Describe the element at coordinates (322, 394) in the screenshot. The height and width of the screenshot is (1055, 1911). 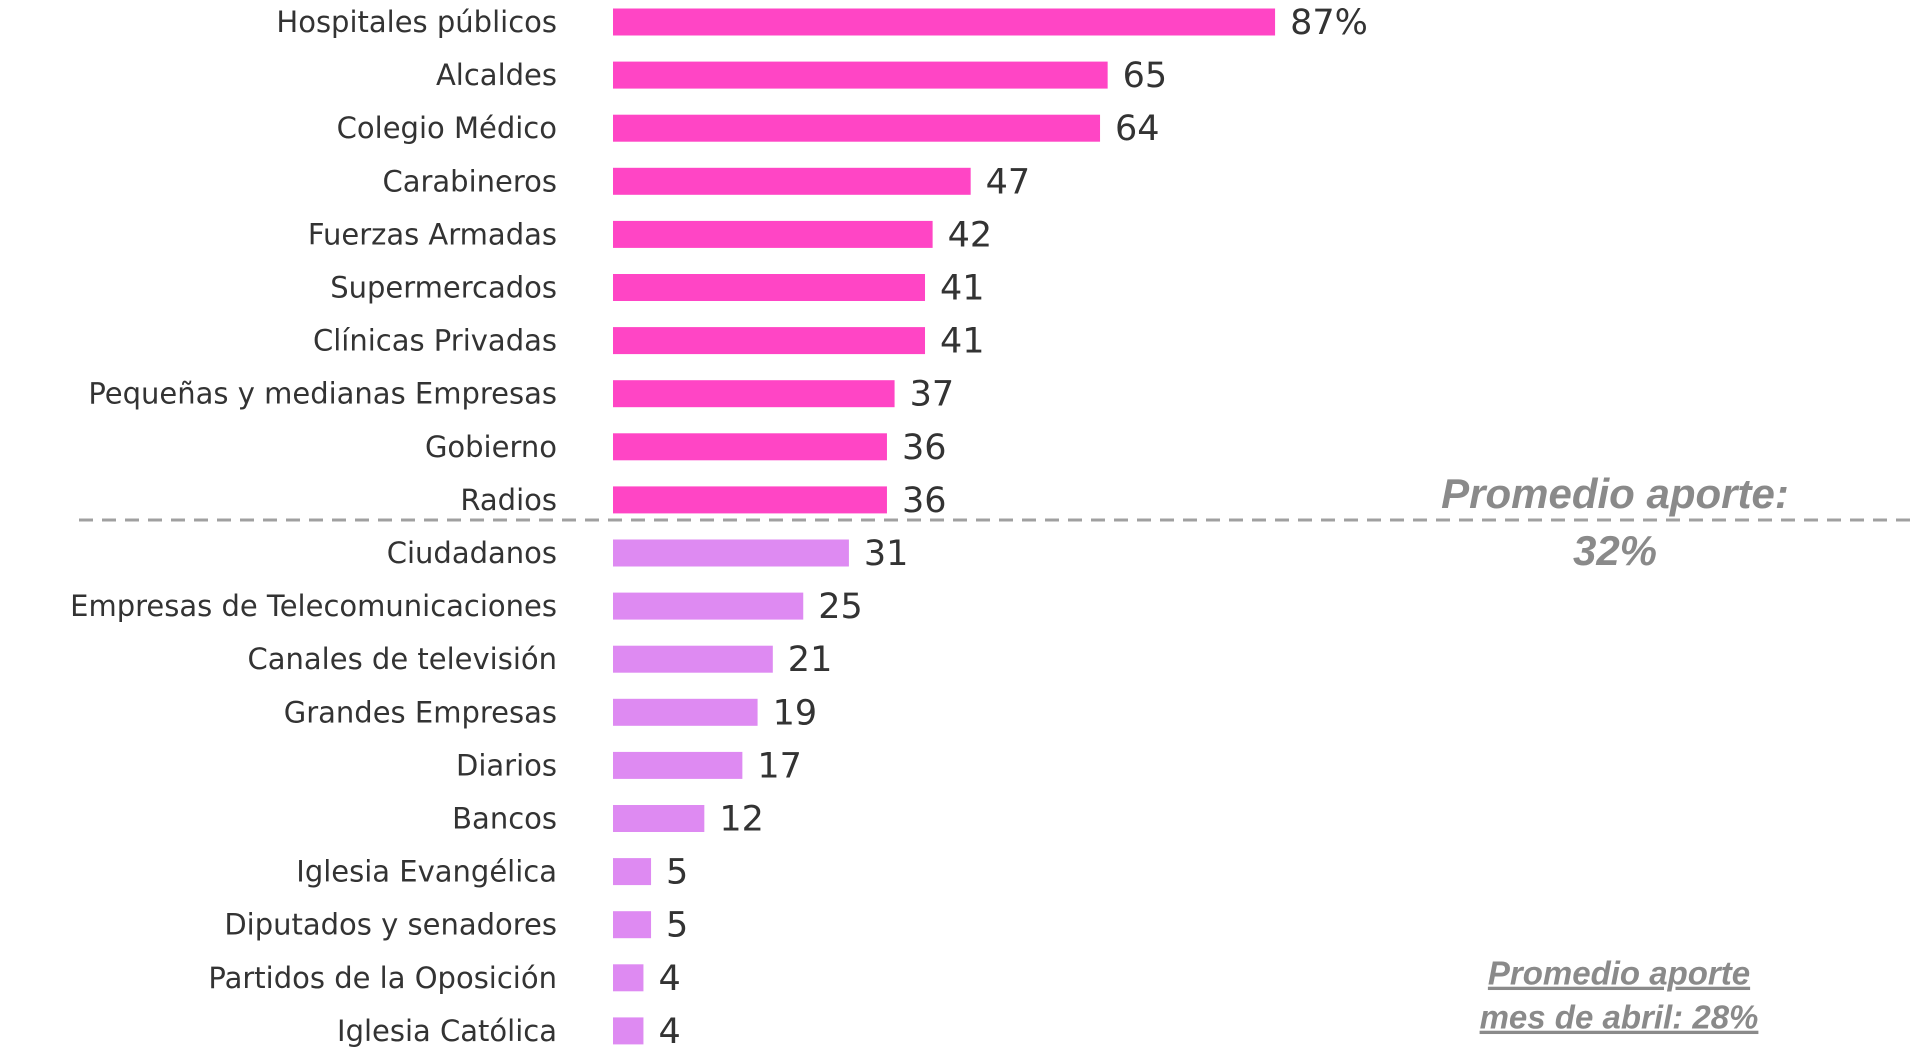
I see `category-label: Pequeñas y medianas Empresas` at that location.